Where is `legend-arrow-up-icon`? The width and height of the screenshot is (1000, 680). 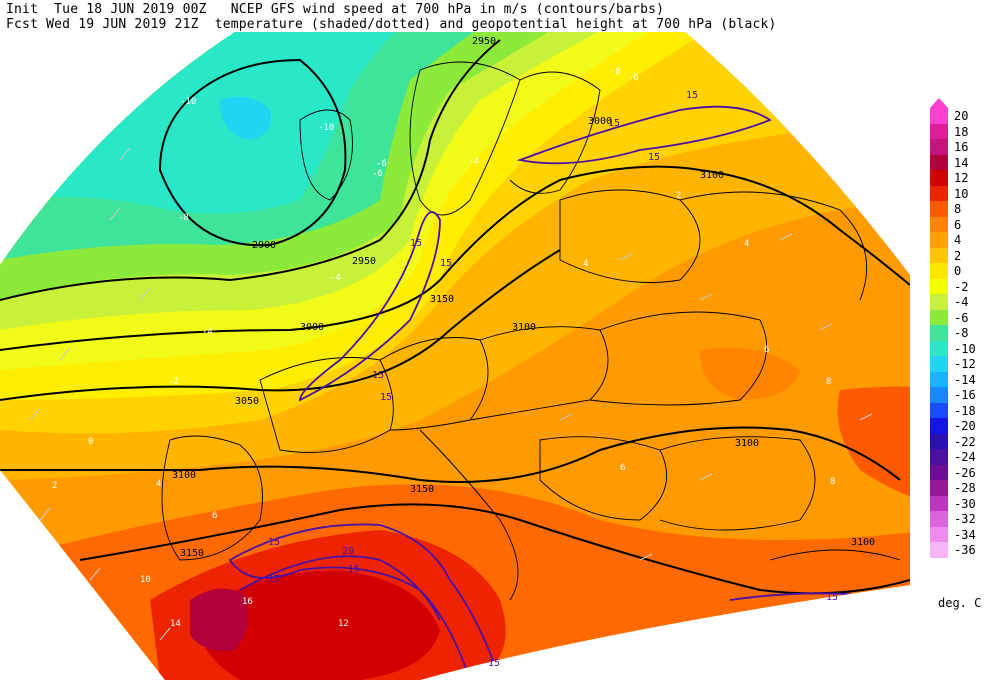
legend-arrow-up-icon is located at coordinates (939, 103).